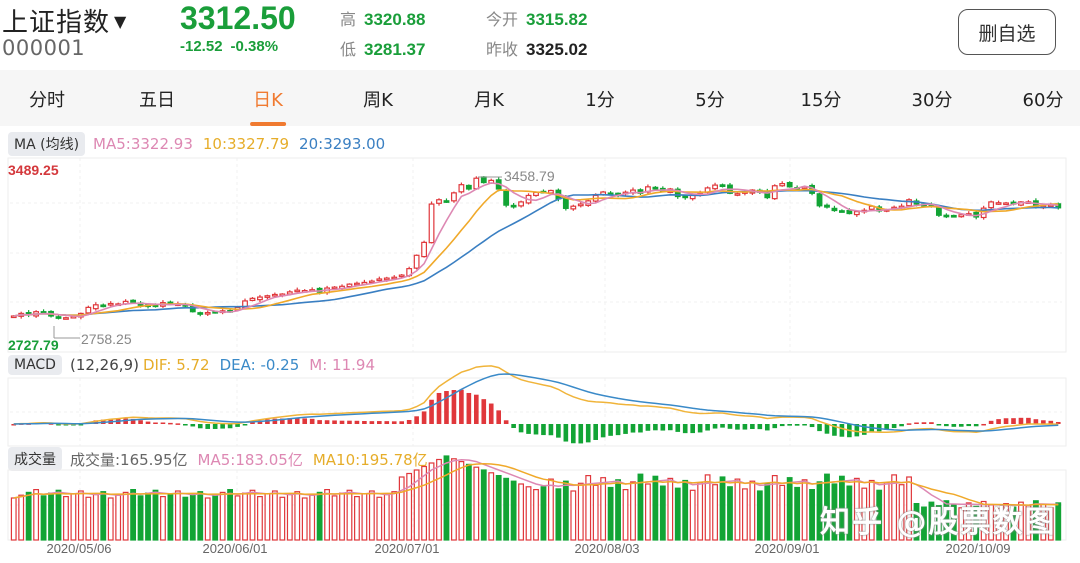 The height and width of the screenshot is (563, 1080). Describe the element at coordinates (348, 49) in the screenshot. I see `low-label: 低` at that location.